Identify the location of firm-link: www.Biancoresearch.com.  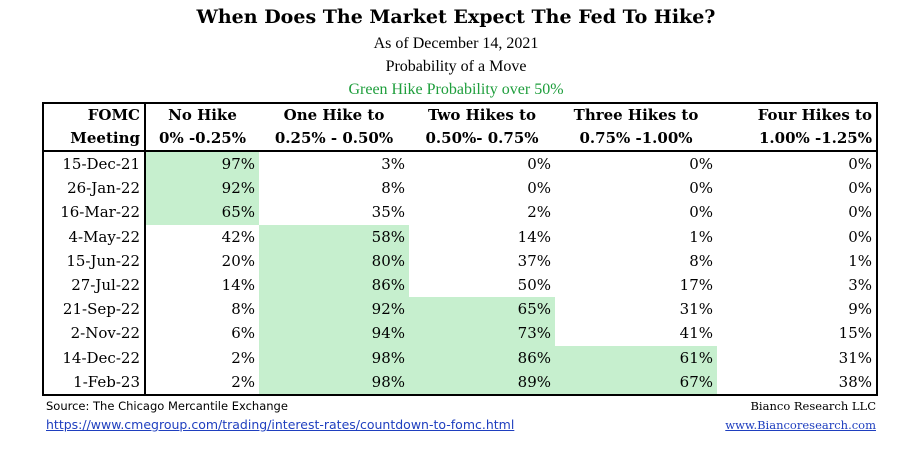
(800, 425).